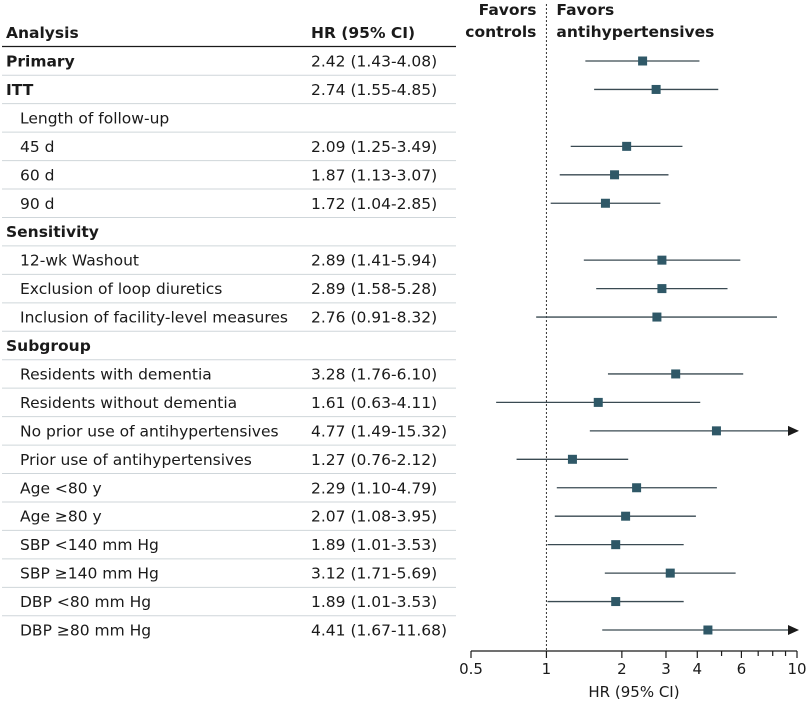  Describe the element at coordinates (48, 346) in the screenshot. I see `row-group-label: Subgroup` at that location.